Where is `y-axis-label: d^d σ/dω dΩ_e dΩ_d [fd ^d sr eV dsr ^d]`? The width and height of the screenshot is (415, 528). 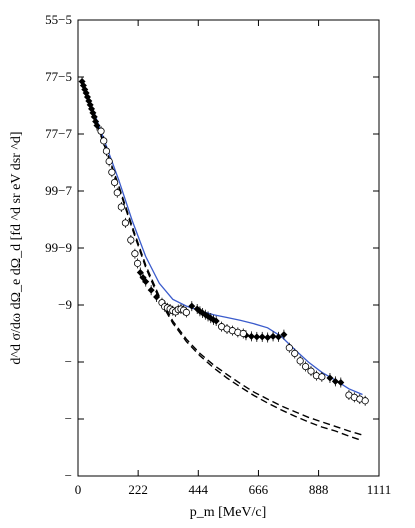
y-axis-label: d^d σ/dω dΩ_e dΩ_d [fd ^d sr eV dsr ^d] is located at coordinates (16, 247).